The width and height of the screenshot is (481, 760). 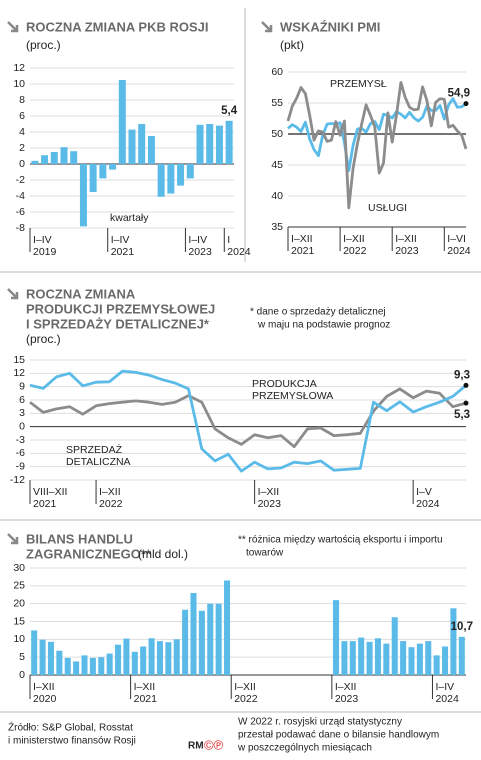 What do you see at coordinates (98, 462) in the screenshot?
I see `series-label-line: DETALICZNA` at bounding box center [98, 462].